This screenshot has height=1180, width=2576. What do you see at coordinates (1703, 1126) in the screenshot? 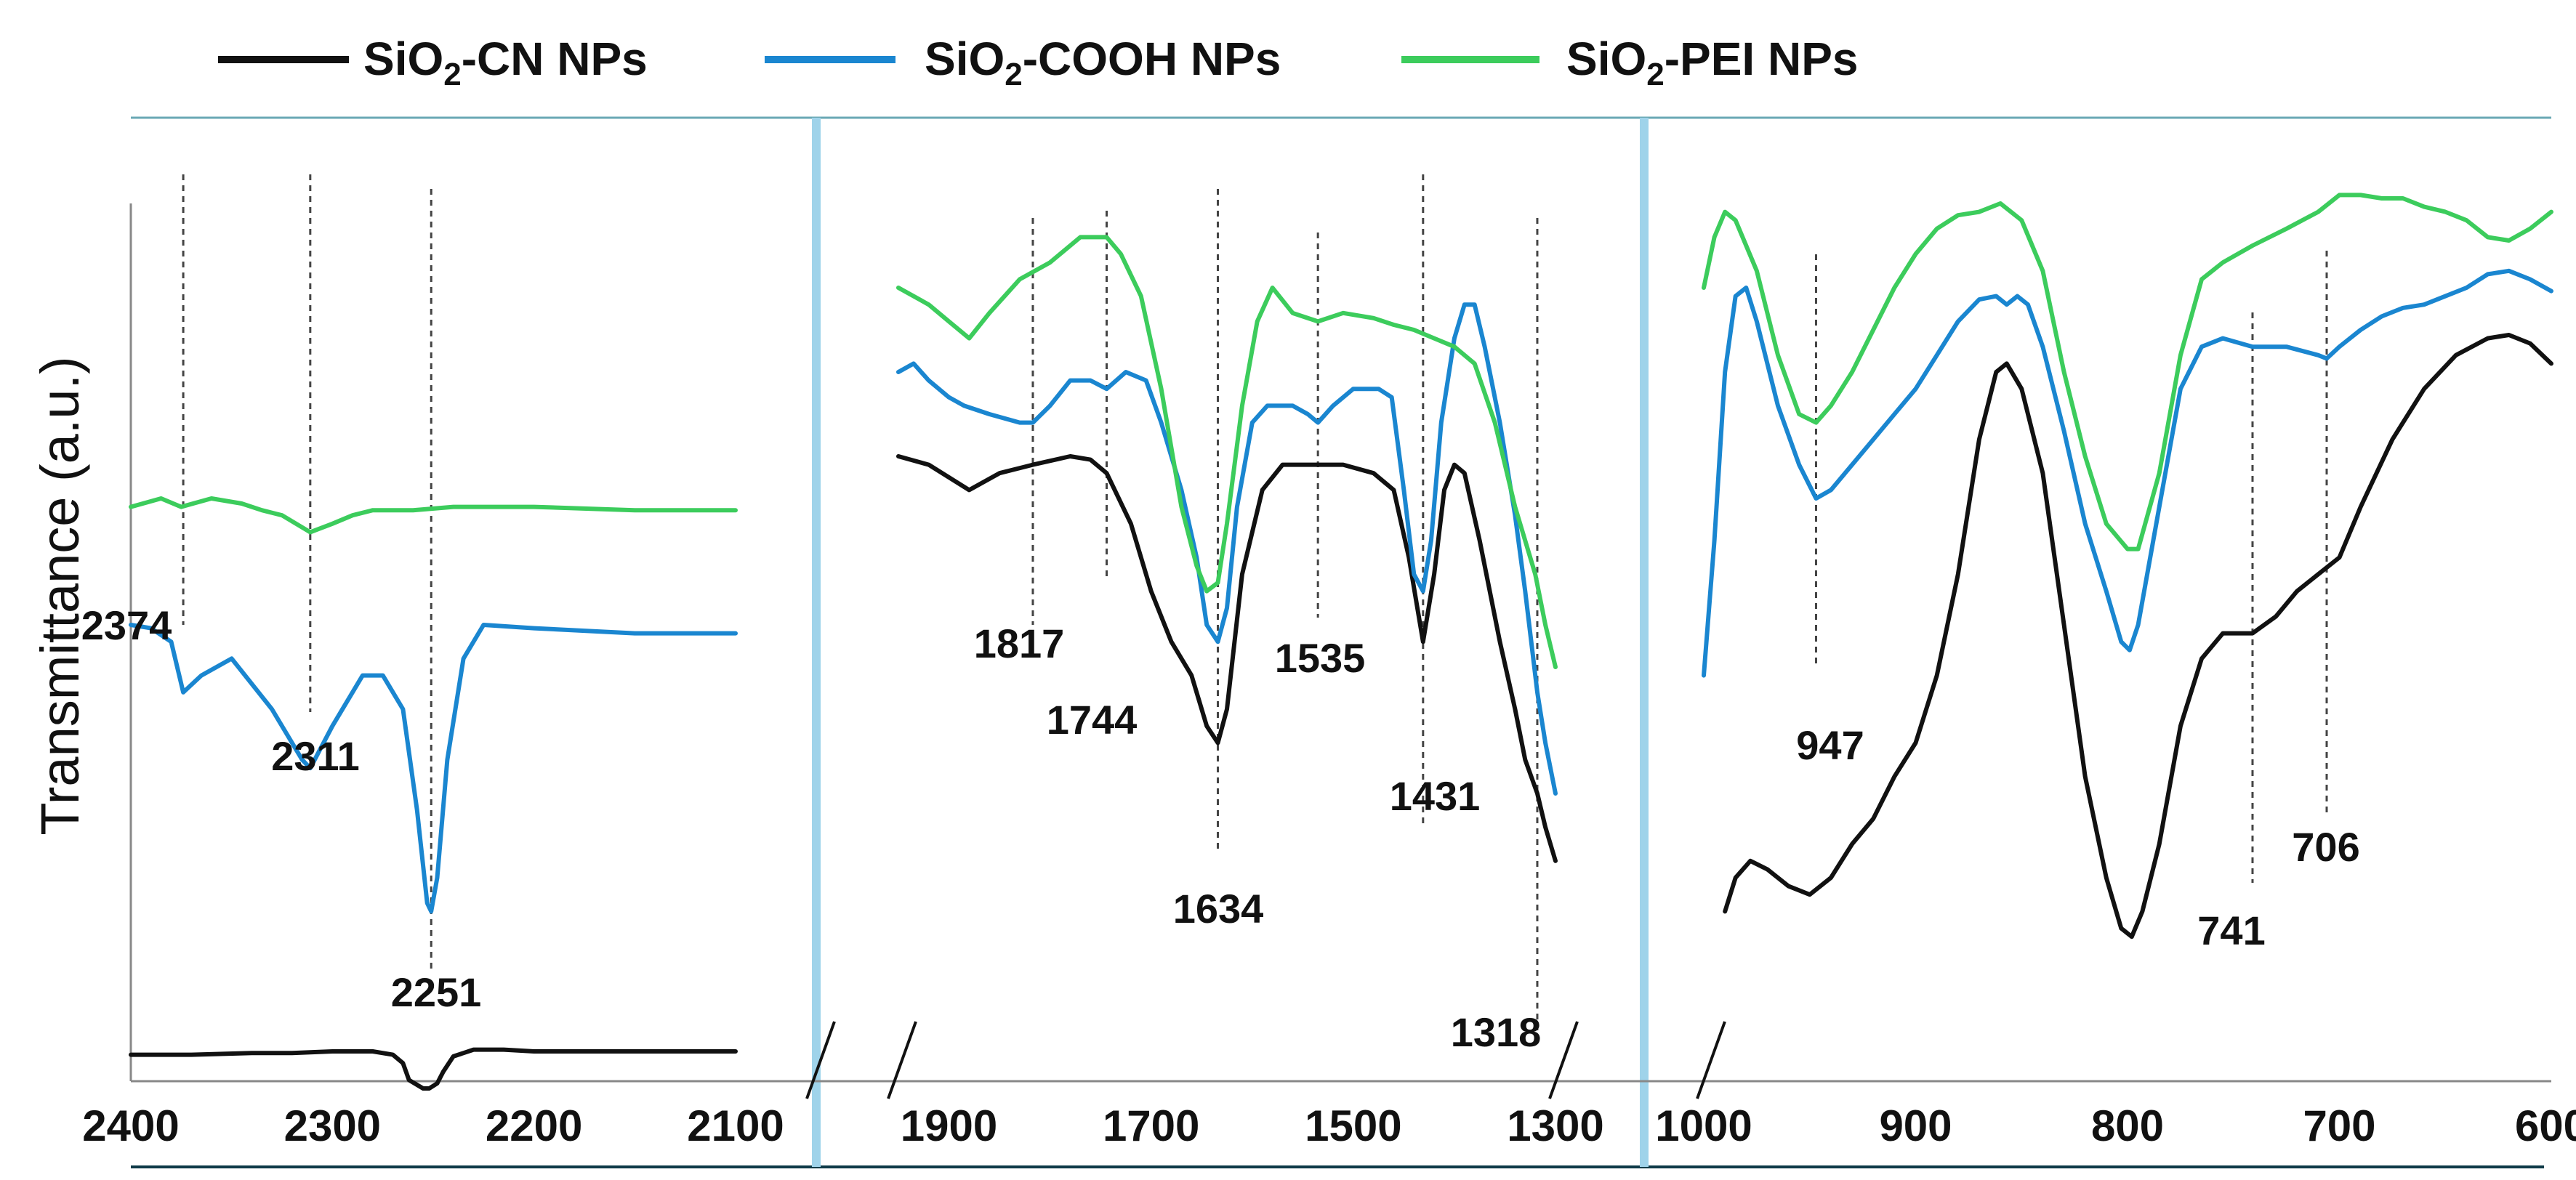
I see `x-tick-label: 1000` at bounding box center [1703, 1126].